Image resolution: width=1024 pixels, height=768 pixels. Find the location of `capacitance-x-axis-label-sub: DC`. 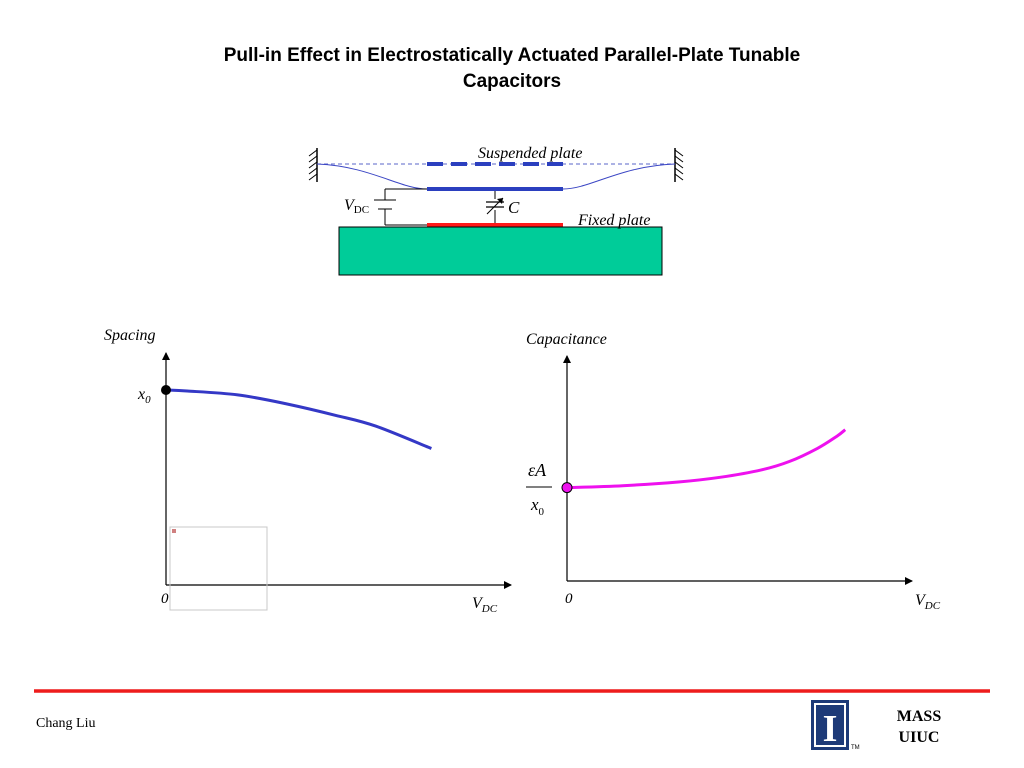

capacitance-x-axis-label-sub: DC is located at coordinates (932, 606).